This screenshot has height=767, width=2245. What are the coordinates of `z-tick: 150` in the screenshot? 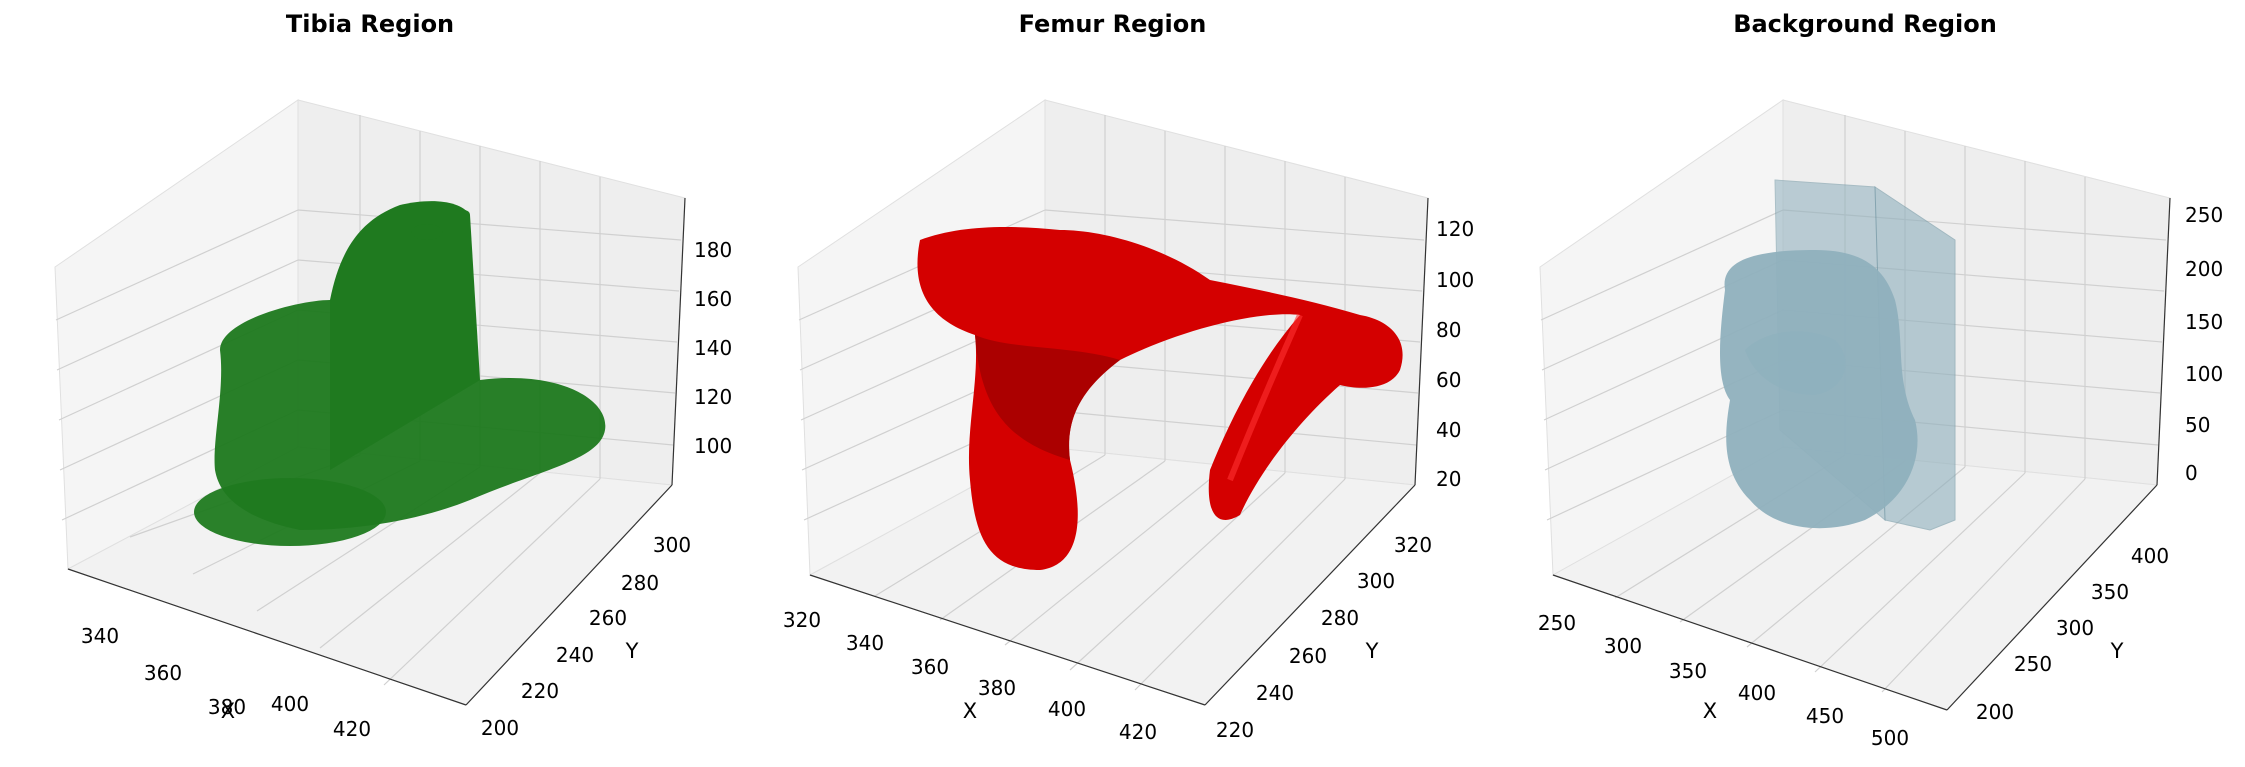 It's located at (2204, 322).